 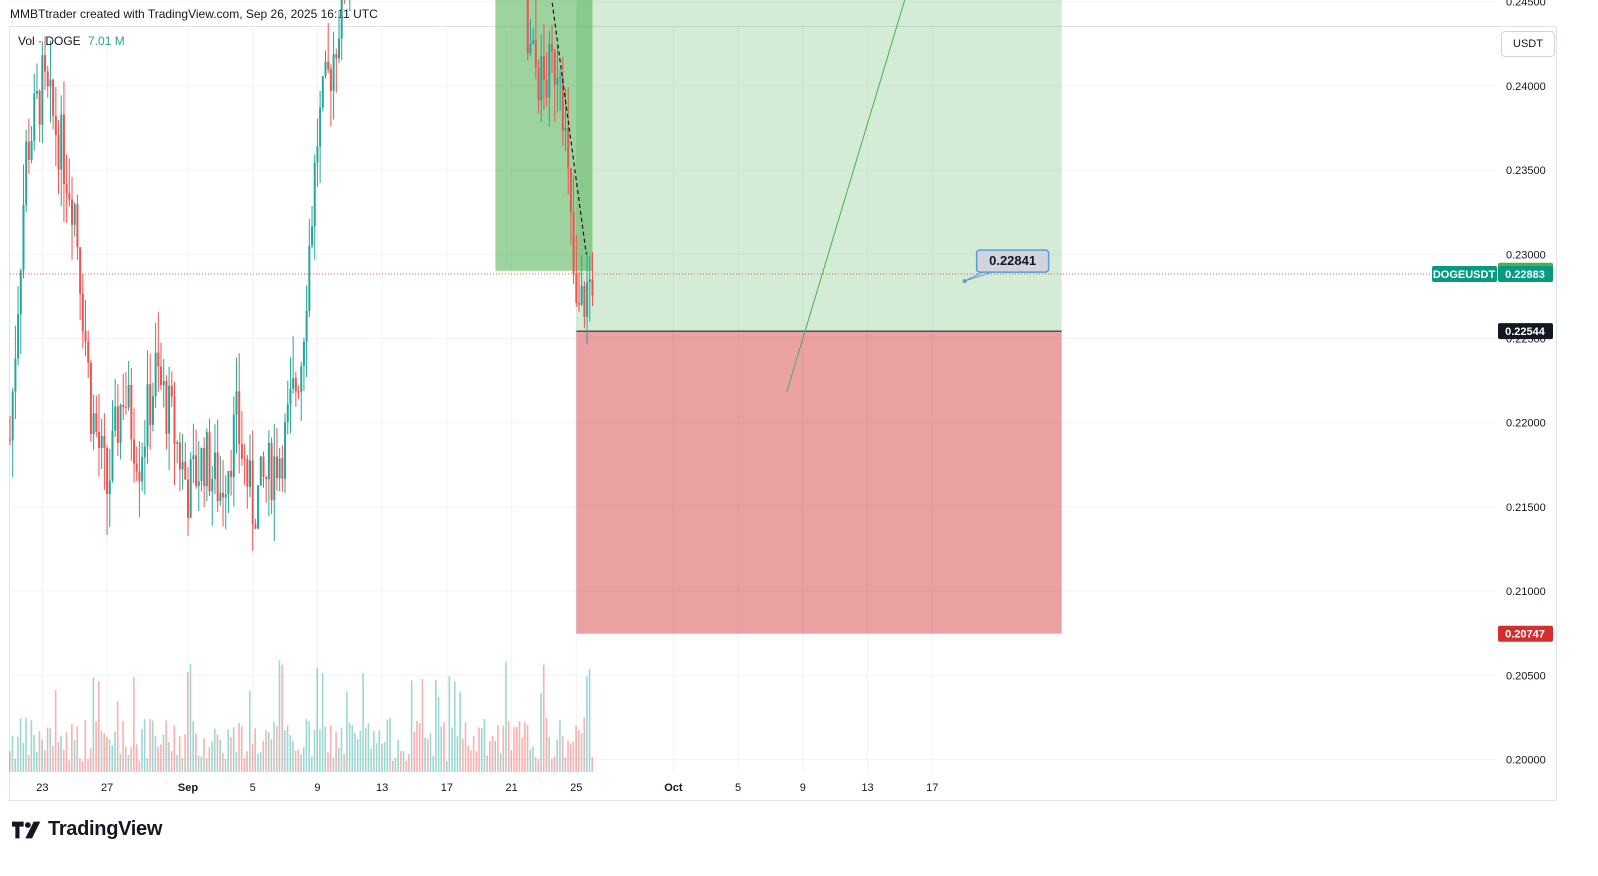 What do you see at coordinates (1528, 44) in the screenshot?
I see `currency-button: USDT` at bounding box center [1528, 44].